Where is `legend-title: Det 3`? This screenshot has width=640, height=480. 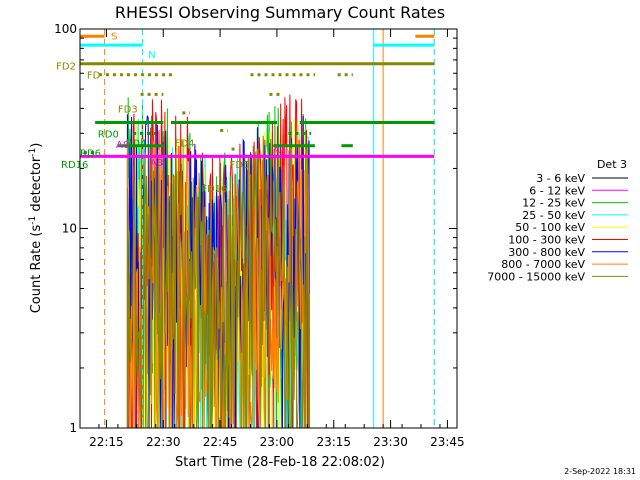
legend-title: Det 3 is located at coordinates (612, 164).